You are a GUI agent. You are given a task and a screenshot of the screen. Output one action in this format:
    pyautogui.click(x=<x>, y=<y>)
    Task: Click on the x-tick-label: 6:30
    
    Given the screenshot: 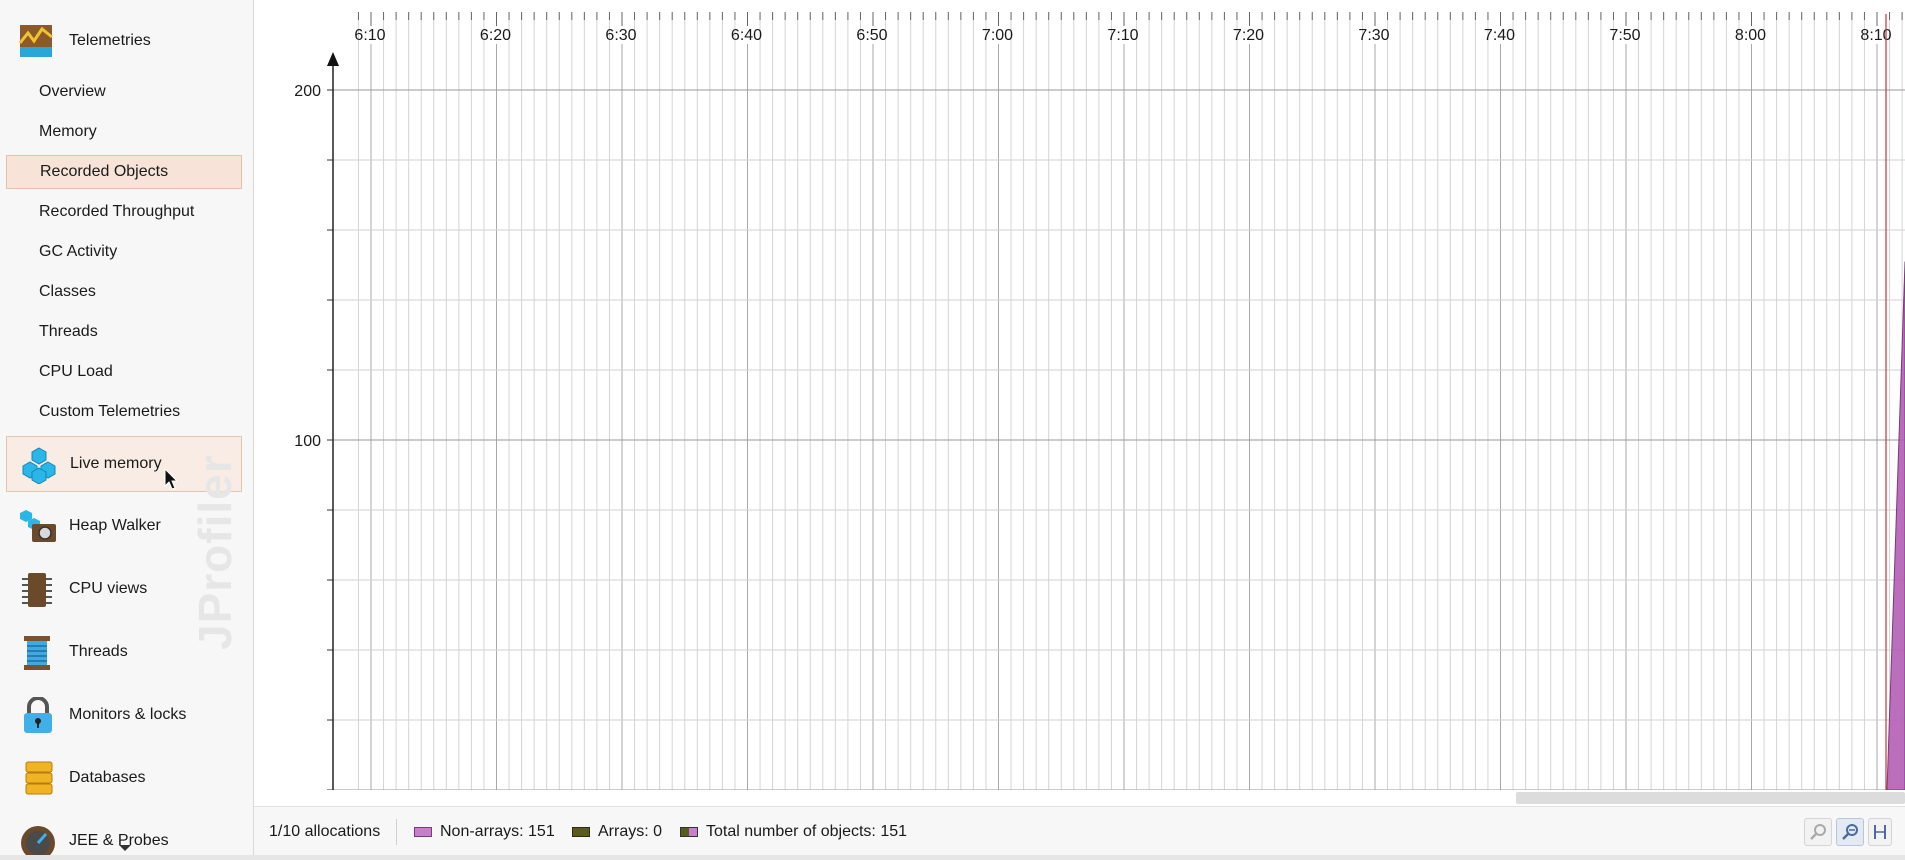 What is the action you would take?
    pyautogui.click(x=620, y=35)
    